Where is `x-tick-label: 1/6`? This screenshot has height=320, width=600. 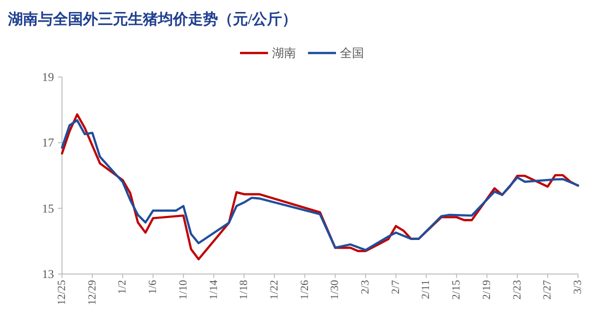 x-tick-label: 1/6 is located at coordinates (153, 287).